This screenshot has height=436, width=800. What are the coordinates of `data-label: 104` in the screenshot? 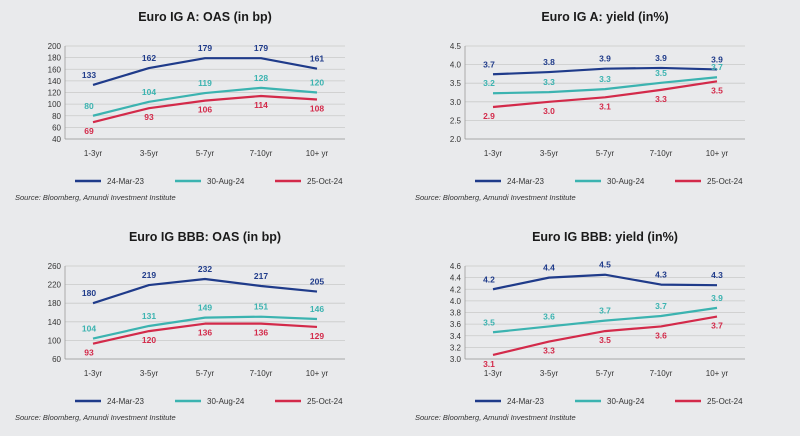 It's located at (89, 329).